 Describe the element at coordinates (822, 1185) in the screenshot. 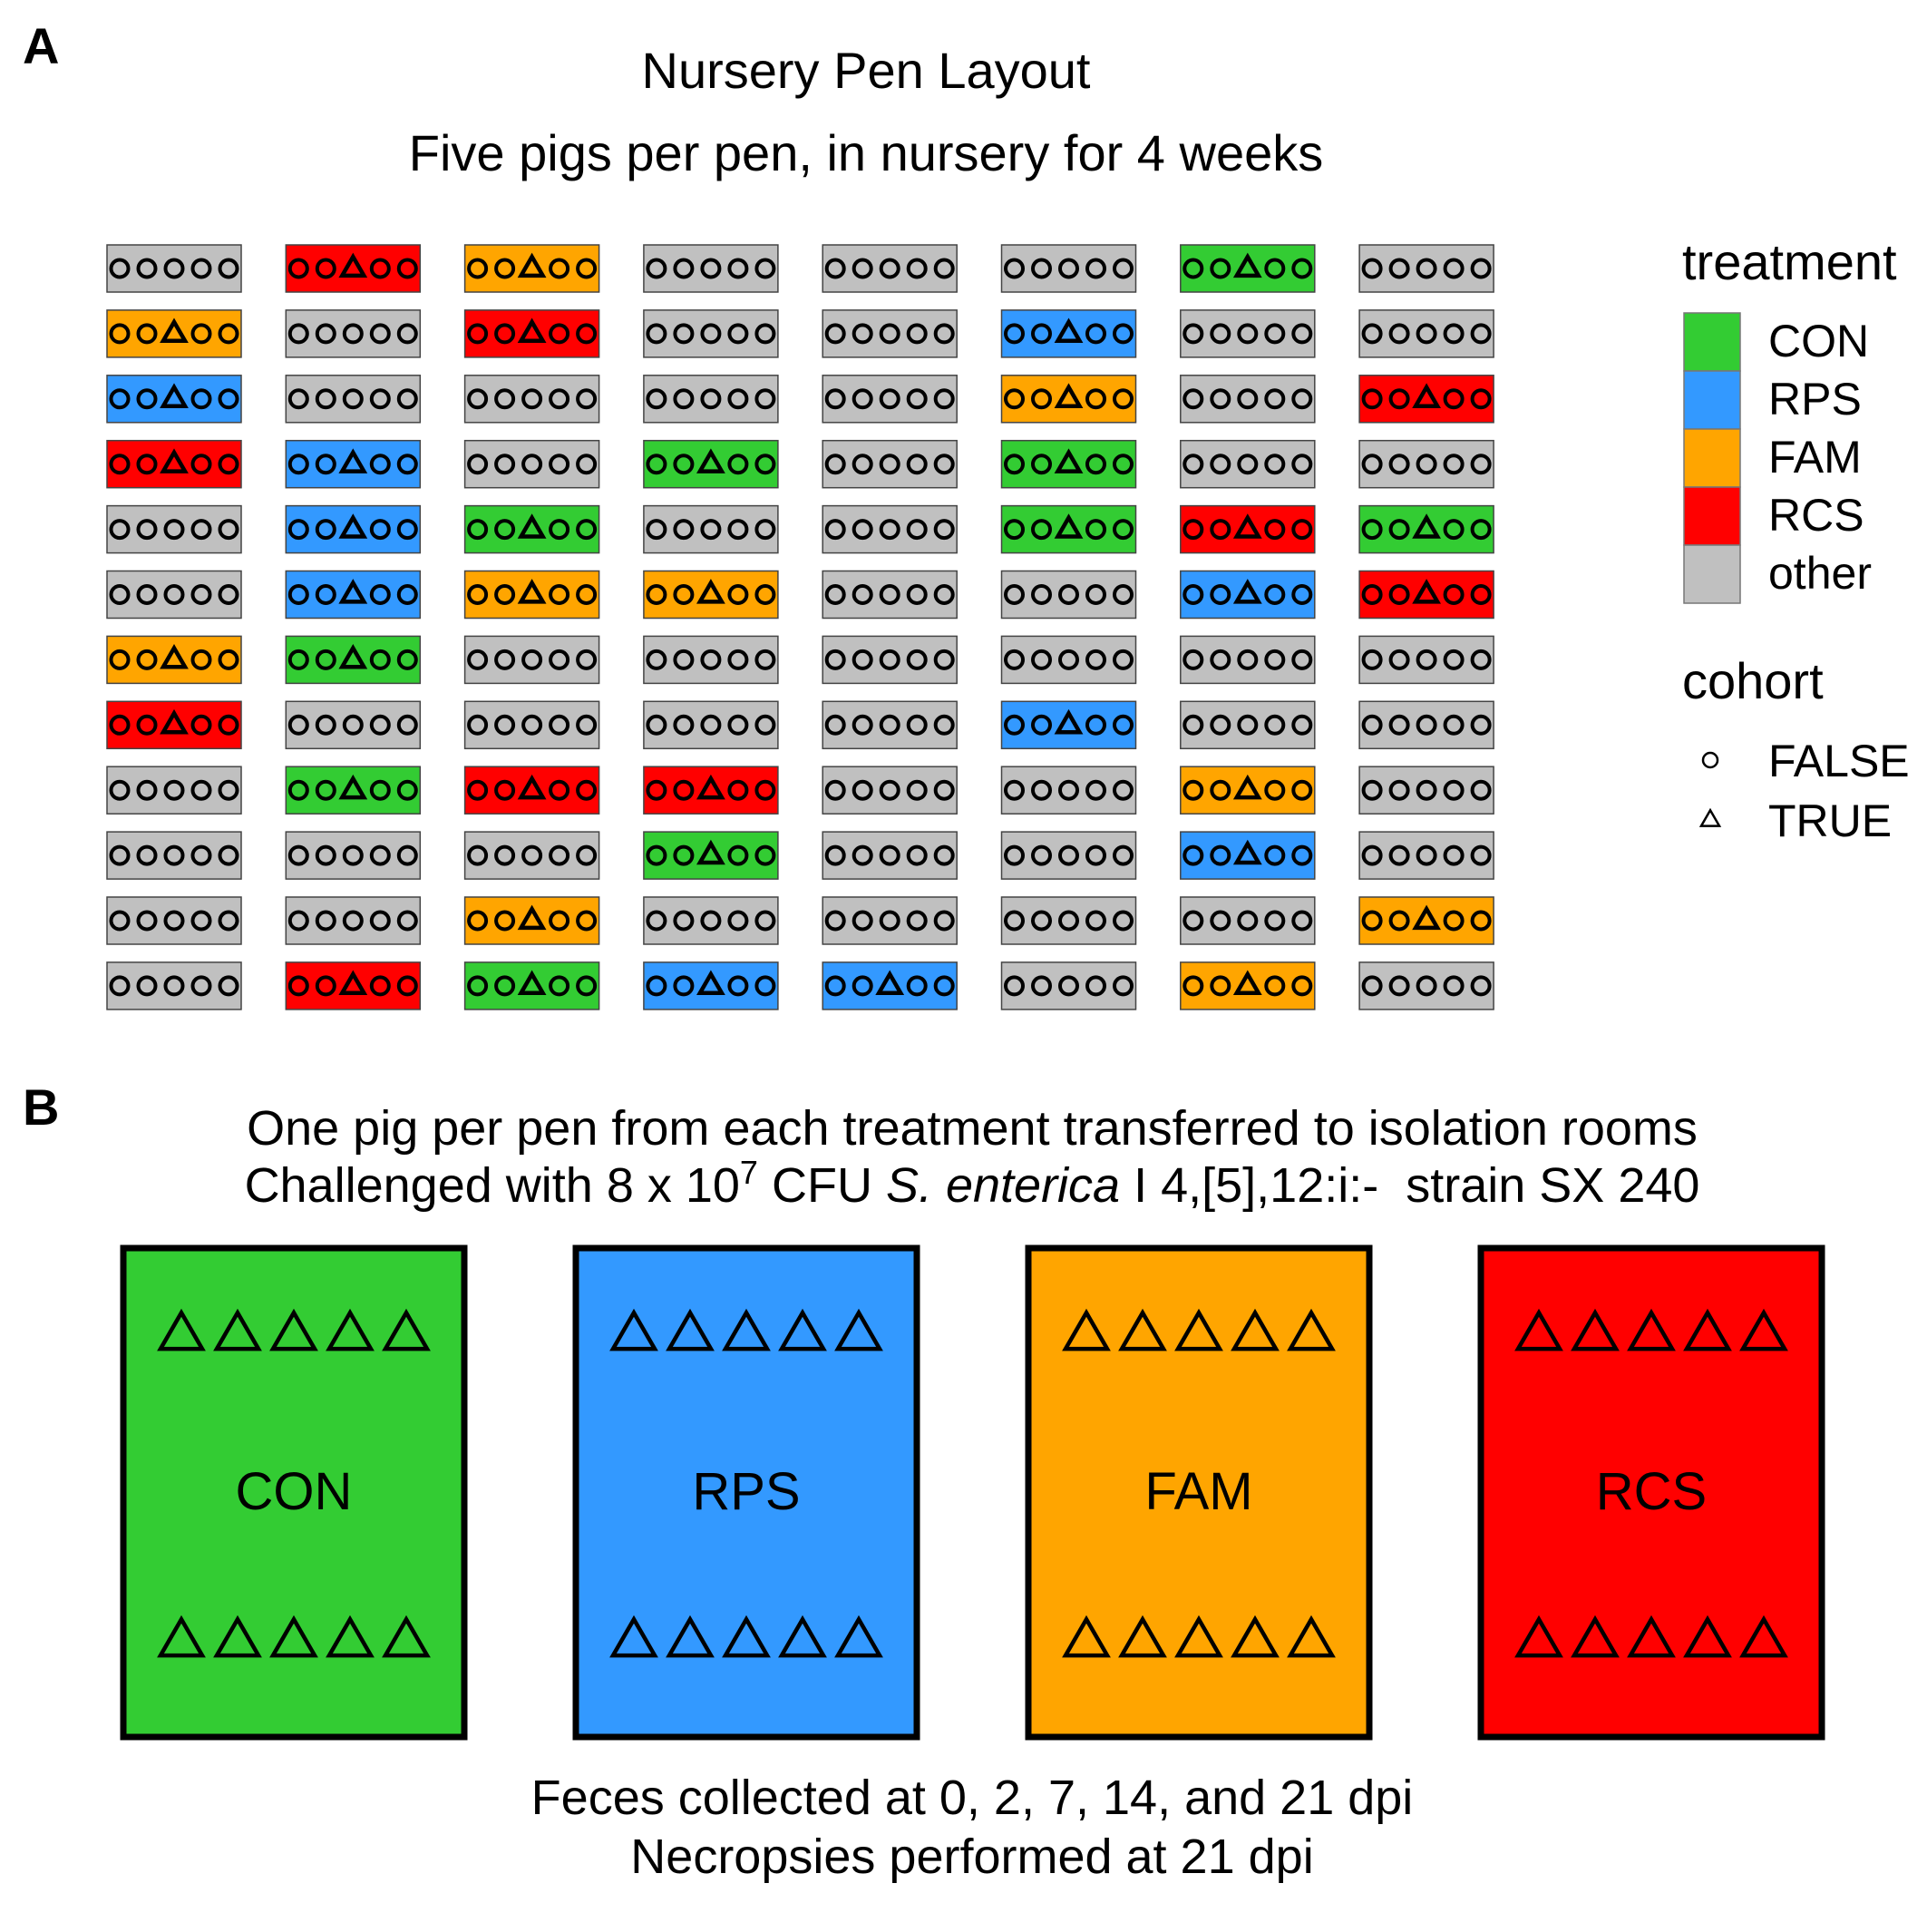

I see `line2-mid: CFU` at that location.